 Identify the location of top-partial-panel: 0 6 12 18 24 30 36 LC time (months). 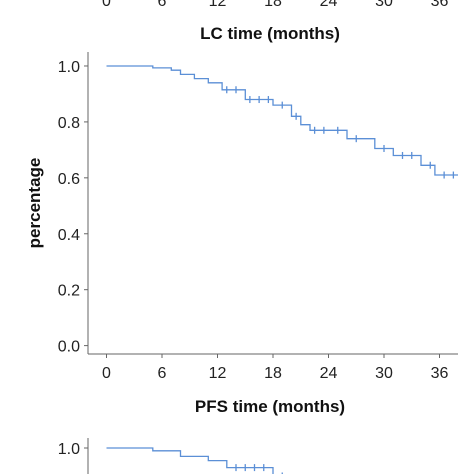
(275, 21).